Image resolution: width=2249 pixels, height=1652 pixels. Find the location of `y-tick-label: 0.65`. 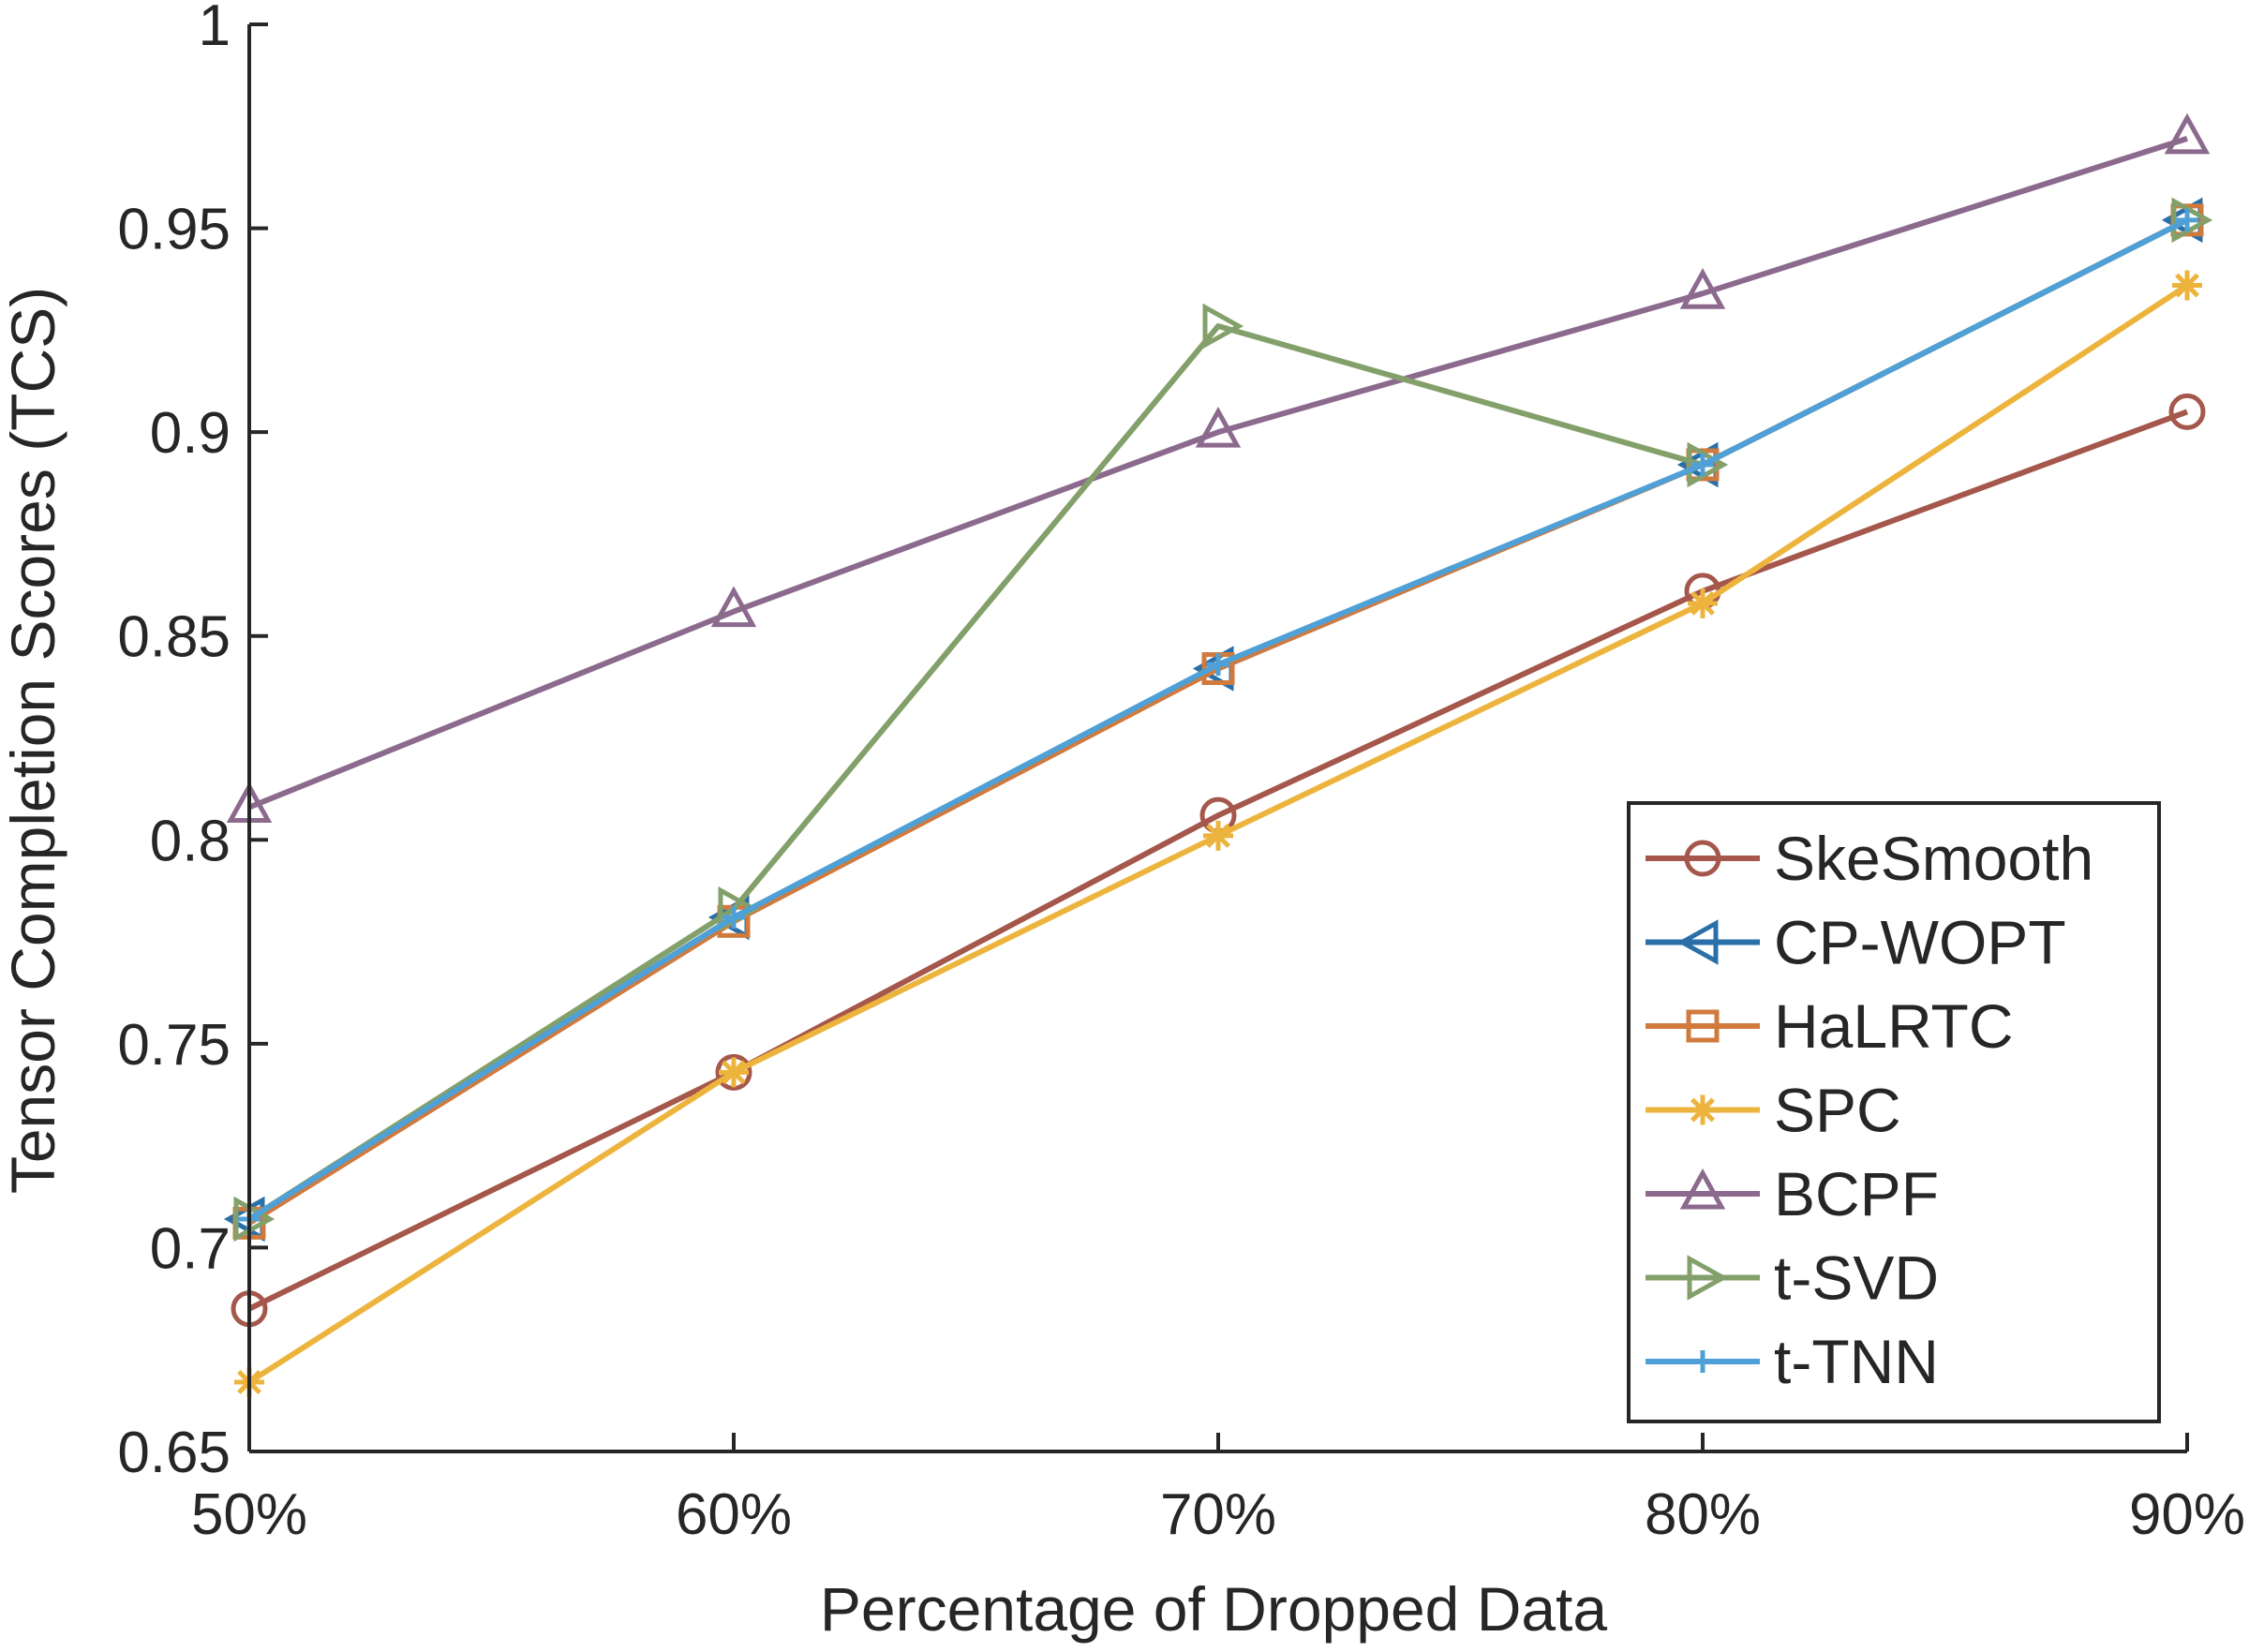

y-tick-label: 0.65 is located at coordinates (174, 1453).